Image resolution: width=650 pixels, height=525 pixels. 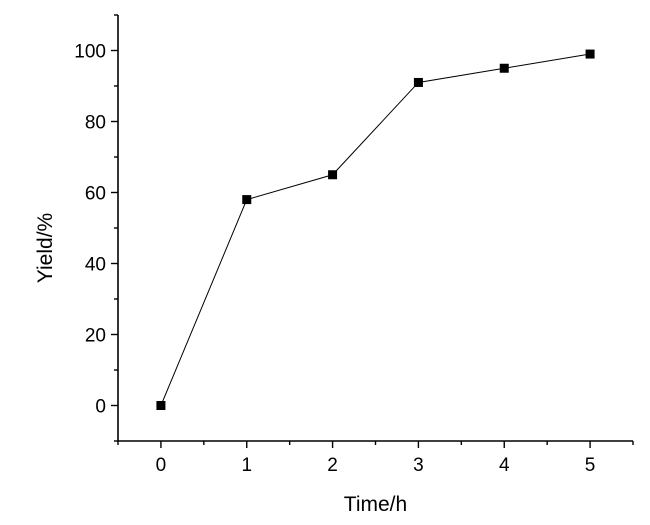 I want to click on x-tick-label: 0, so click(x=161, y=465).